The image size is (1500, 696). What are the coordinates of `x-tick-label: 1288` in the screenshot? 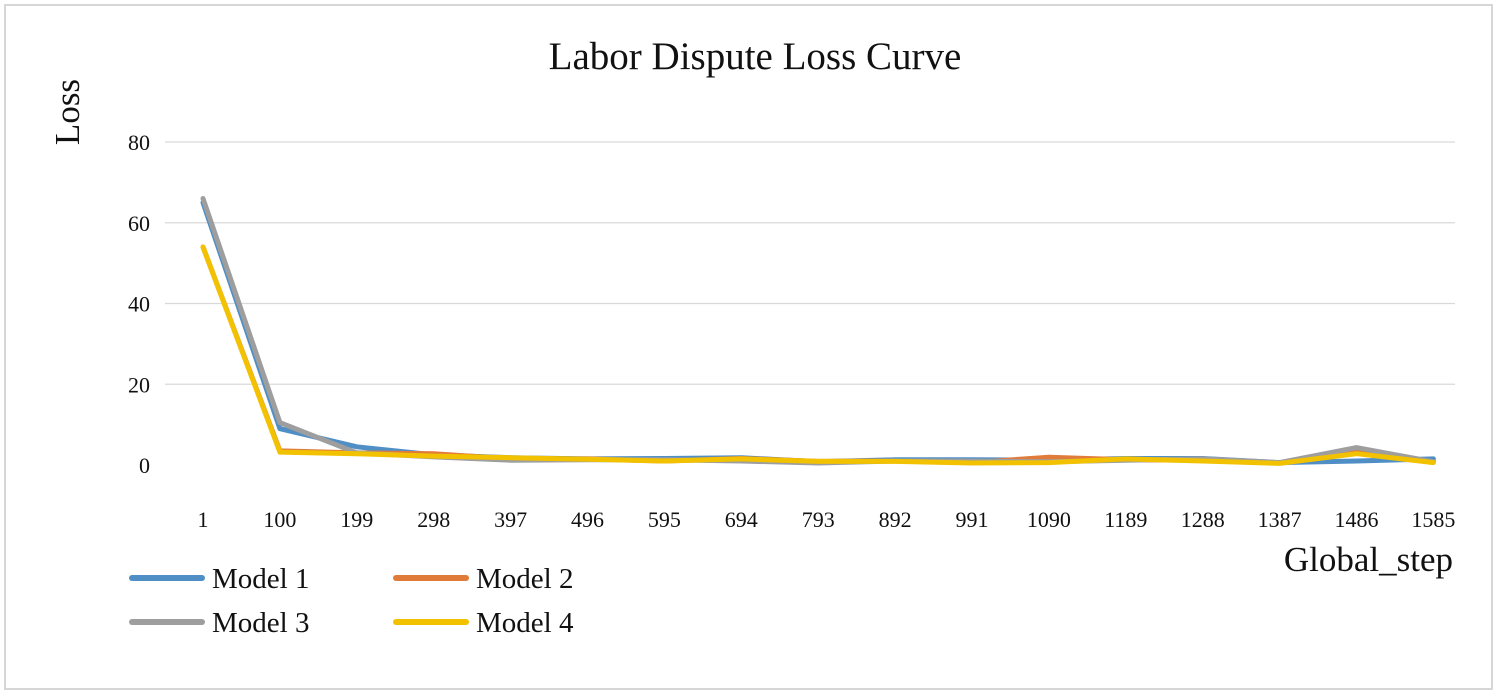 It's located at (1203, 519).